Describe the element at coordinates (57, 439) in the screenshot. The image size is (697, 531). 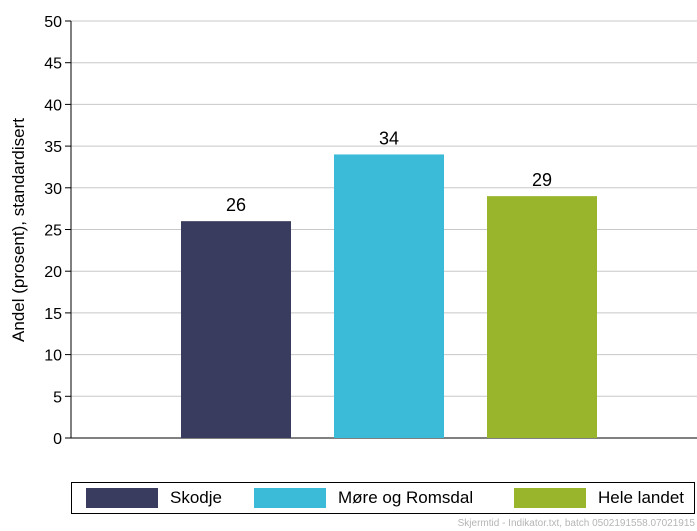
I see `y-tick-label: 0` at that location.